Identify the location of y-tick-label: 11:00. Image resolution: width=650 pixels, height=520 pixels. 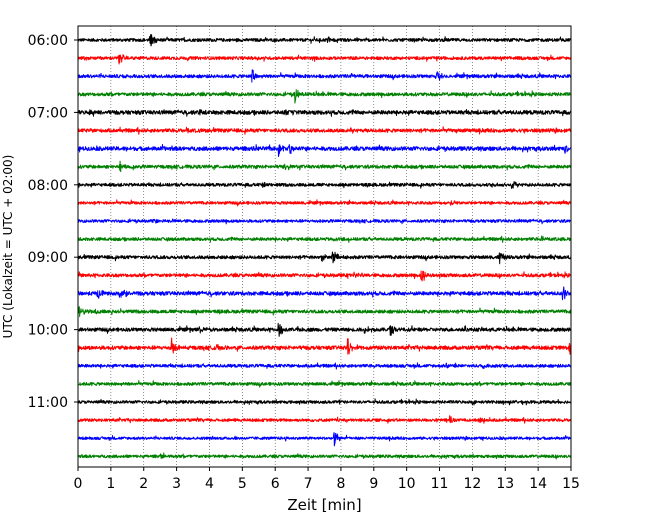
(48, 403).